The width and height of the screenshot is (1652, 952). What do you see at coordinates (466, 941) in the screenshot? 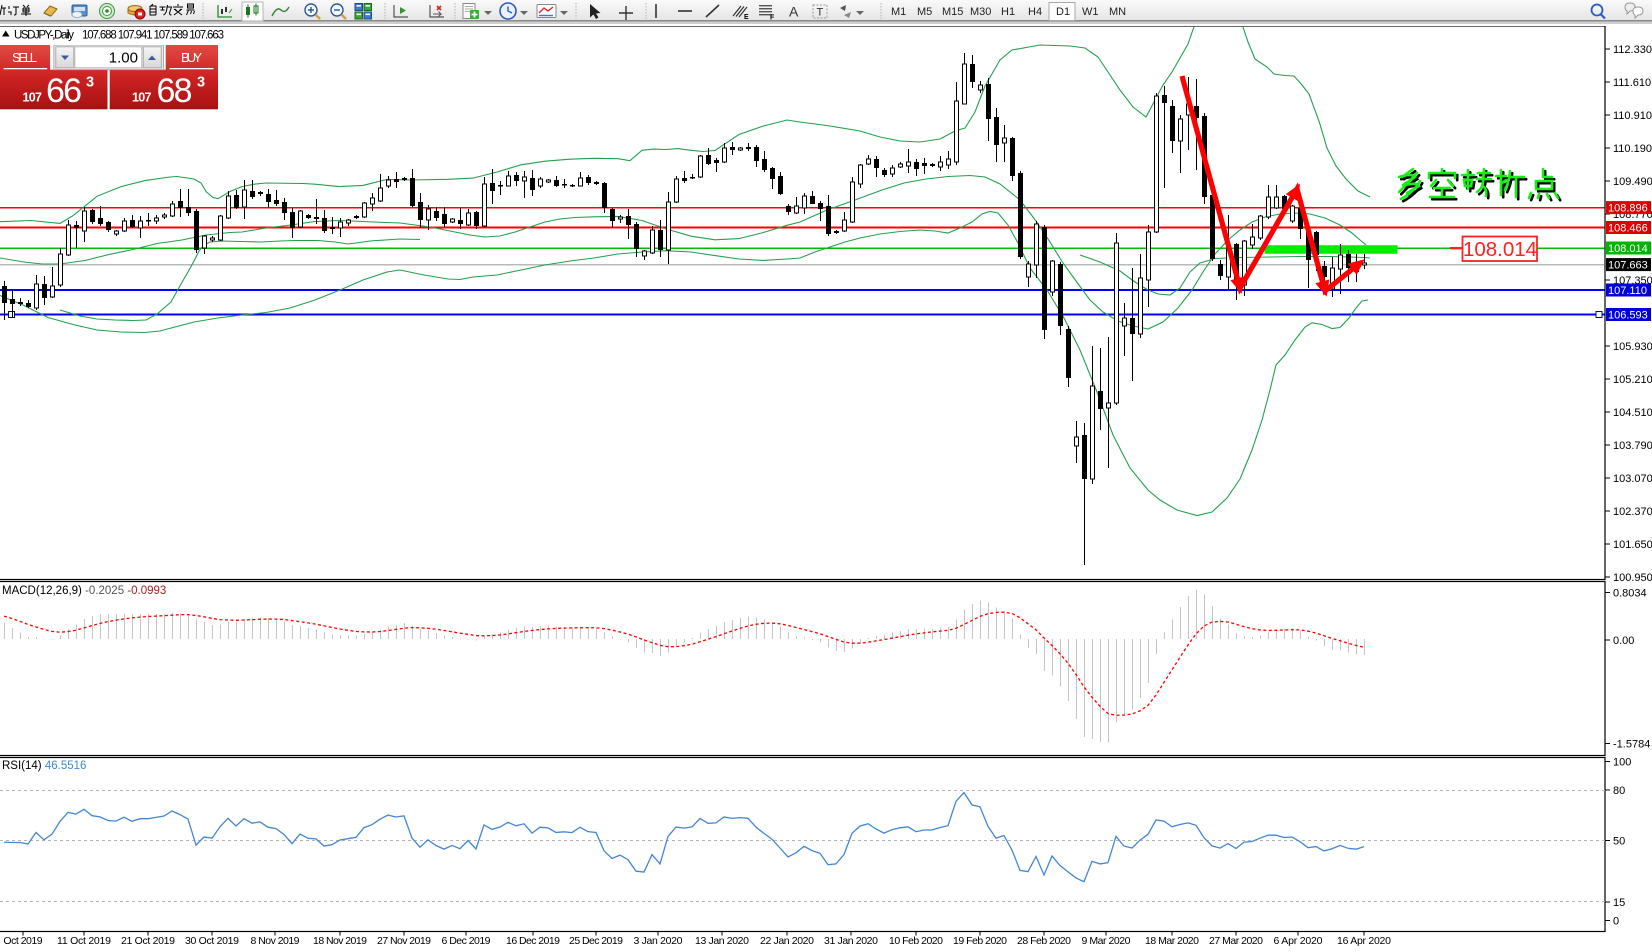
I see `svg-text: 6 Dec 2019` at bounding box center [466, 941].